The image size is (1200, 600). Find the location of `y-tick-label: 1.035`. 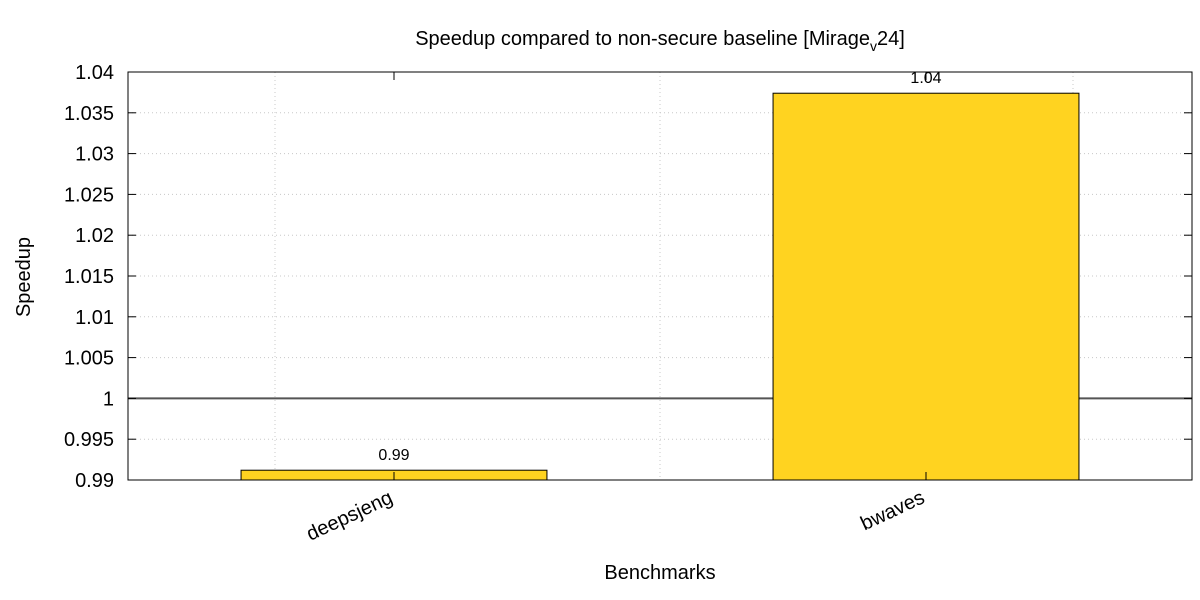

y-tick-label: 1.035 is located at coordinates (89, 114).